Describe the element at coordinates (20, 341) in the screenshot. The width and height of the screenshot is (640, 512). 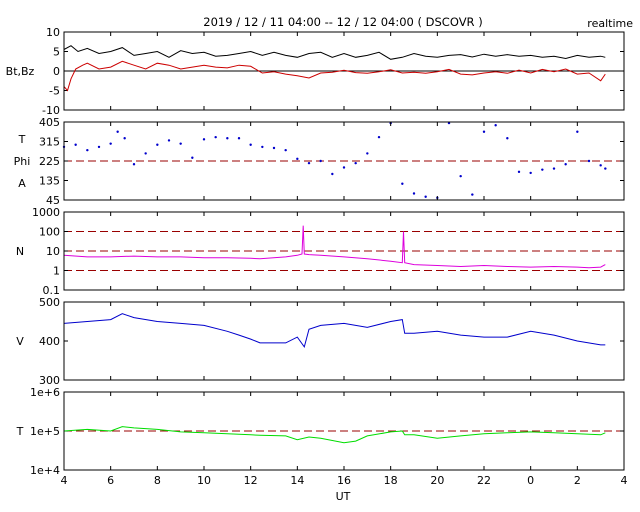
I see `speed-ylabel: V` at that location.